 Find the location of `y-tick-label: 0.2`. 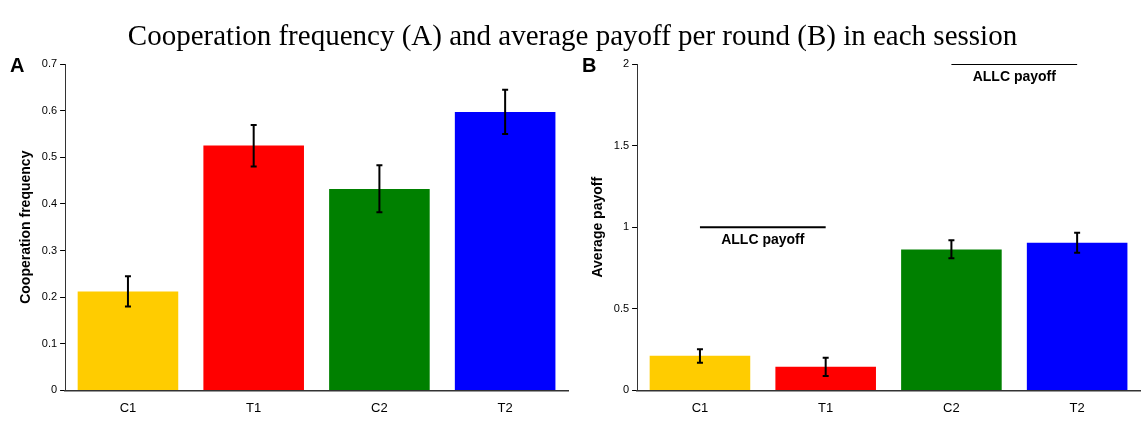

y-tick-label: 0.2 is located at coordinates (49, 296).